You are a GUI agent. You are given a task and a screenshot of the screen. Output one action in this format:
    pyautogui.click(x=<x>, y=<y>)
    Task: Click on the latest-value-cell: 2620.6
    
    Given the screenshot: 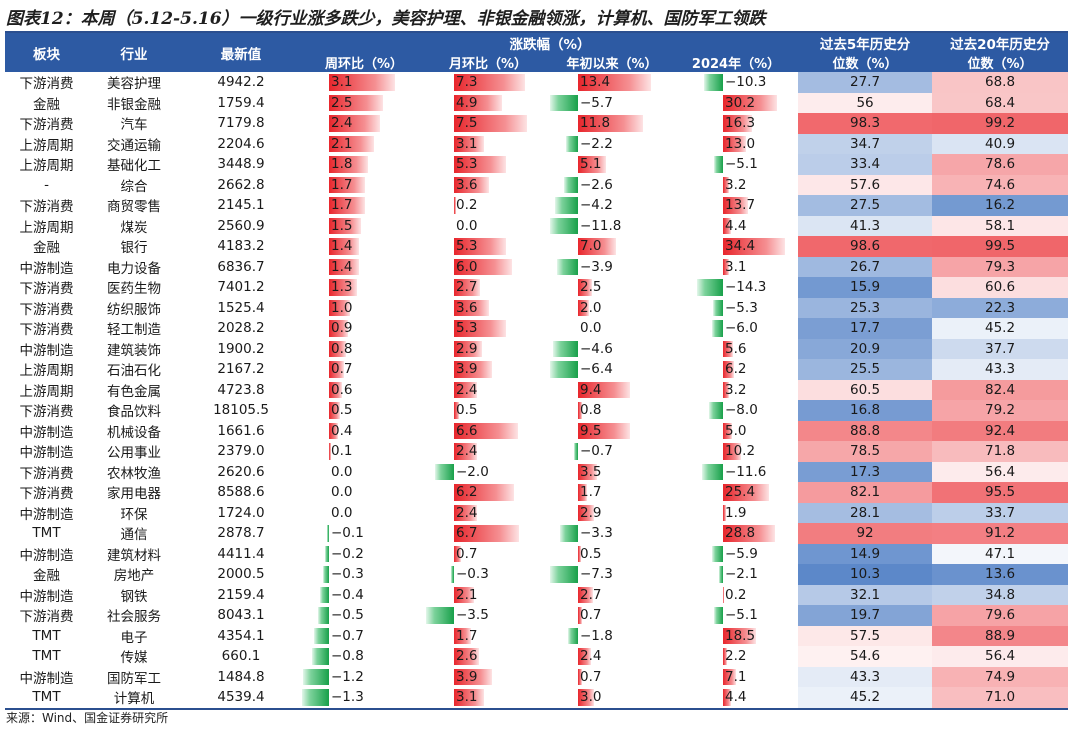 What is the action you would take?
    pyautogui.click(x=241, y=471)
    